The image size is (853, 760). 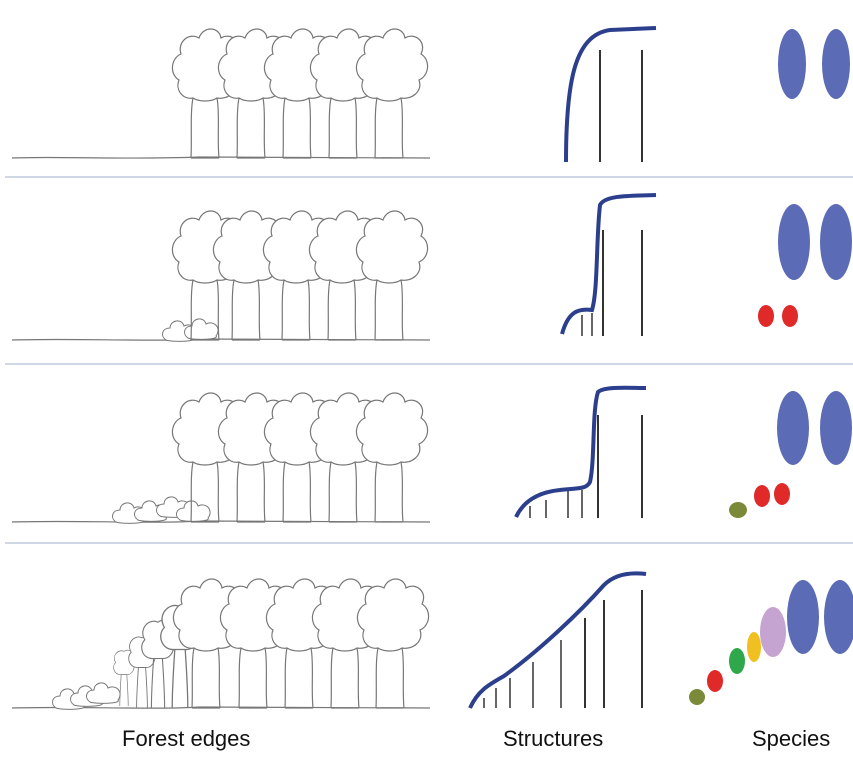 What do you see at coordinates (186, 738) in the screenshot?
I see `forest-edges-label: Forest edges` at bounding box center [186, 738].